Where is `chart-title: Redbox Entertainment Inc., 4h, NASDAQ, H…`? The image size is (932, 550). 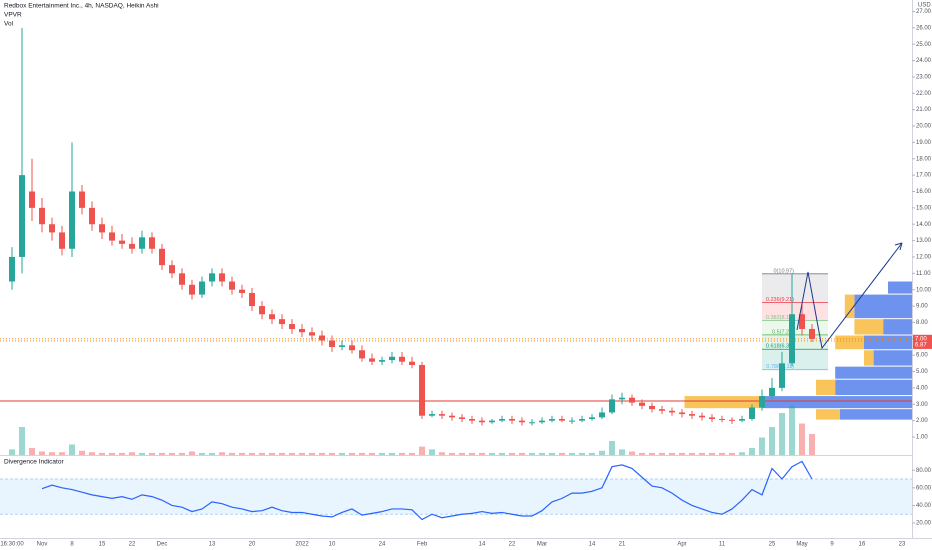 chart-title: Redbox Entertainment Inc., 4h, NASDAQ, H… is located at coordinates (81, 6).